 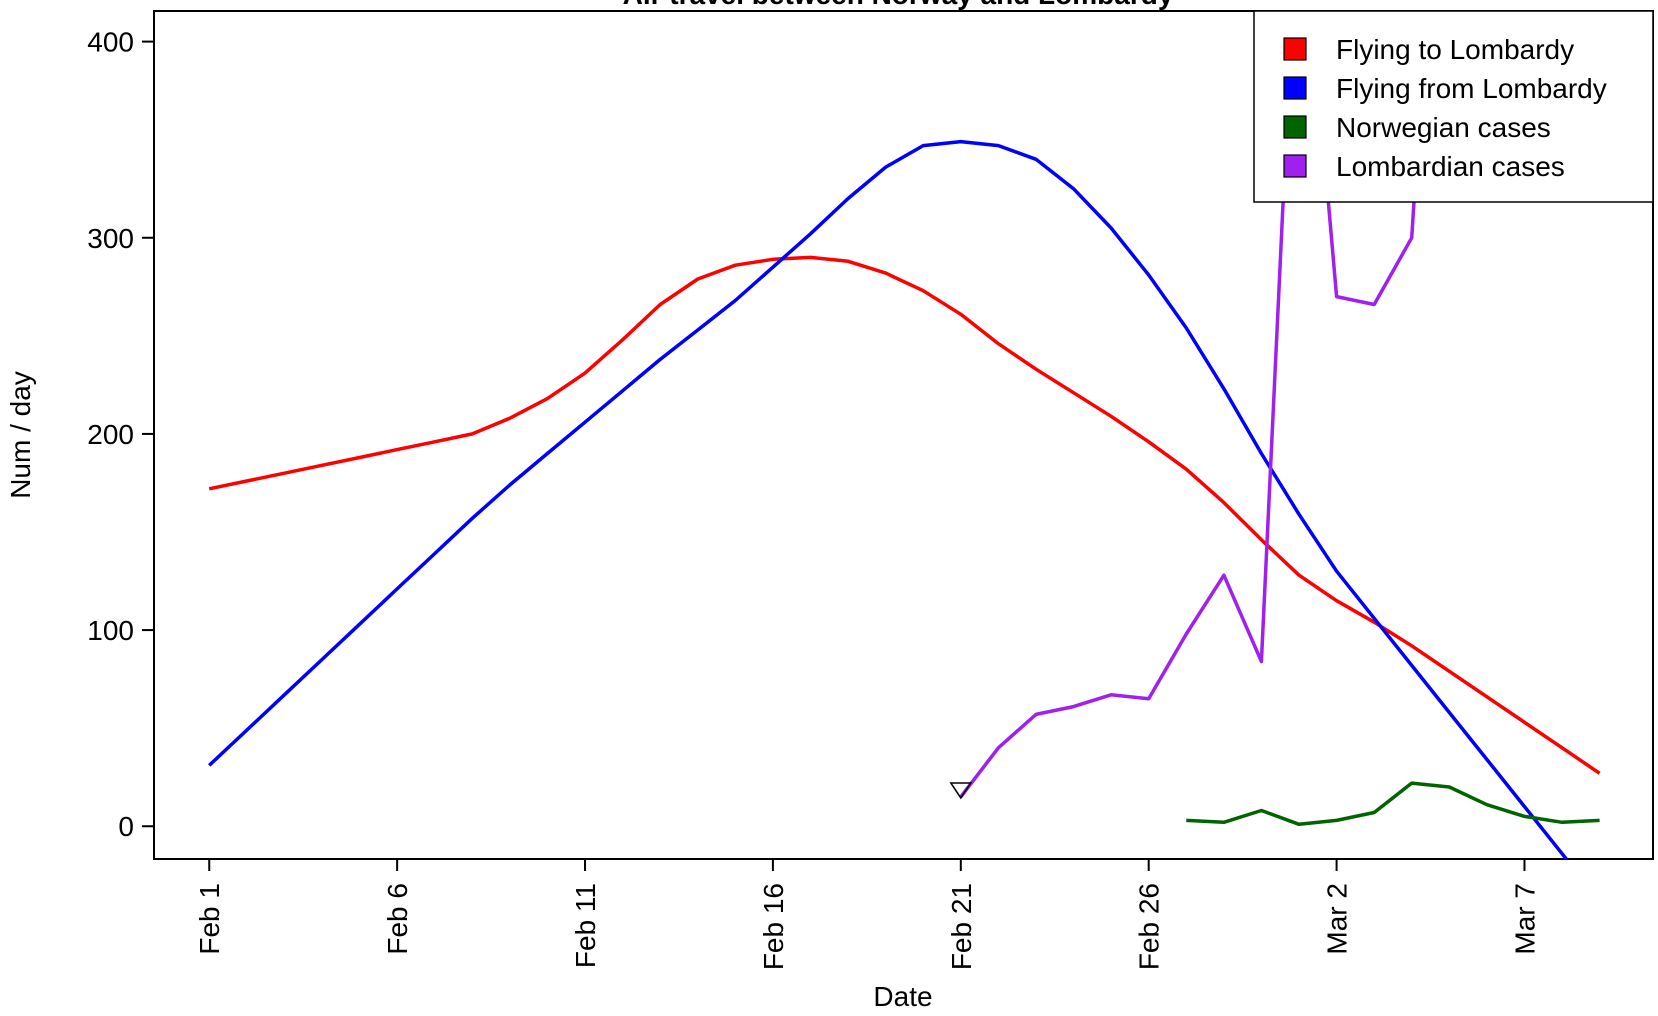 What do you see at coordinates (585, 925) in the screenshot?
I see `x-tick-label: Feb 11` at bounding box center [585, 925].